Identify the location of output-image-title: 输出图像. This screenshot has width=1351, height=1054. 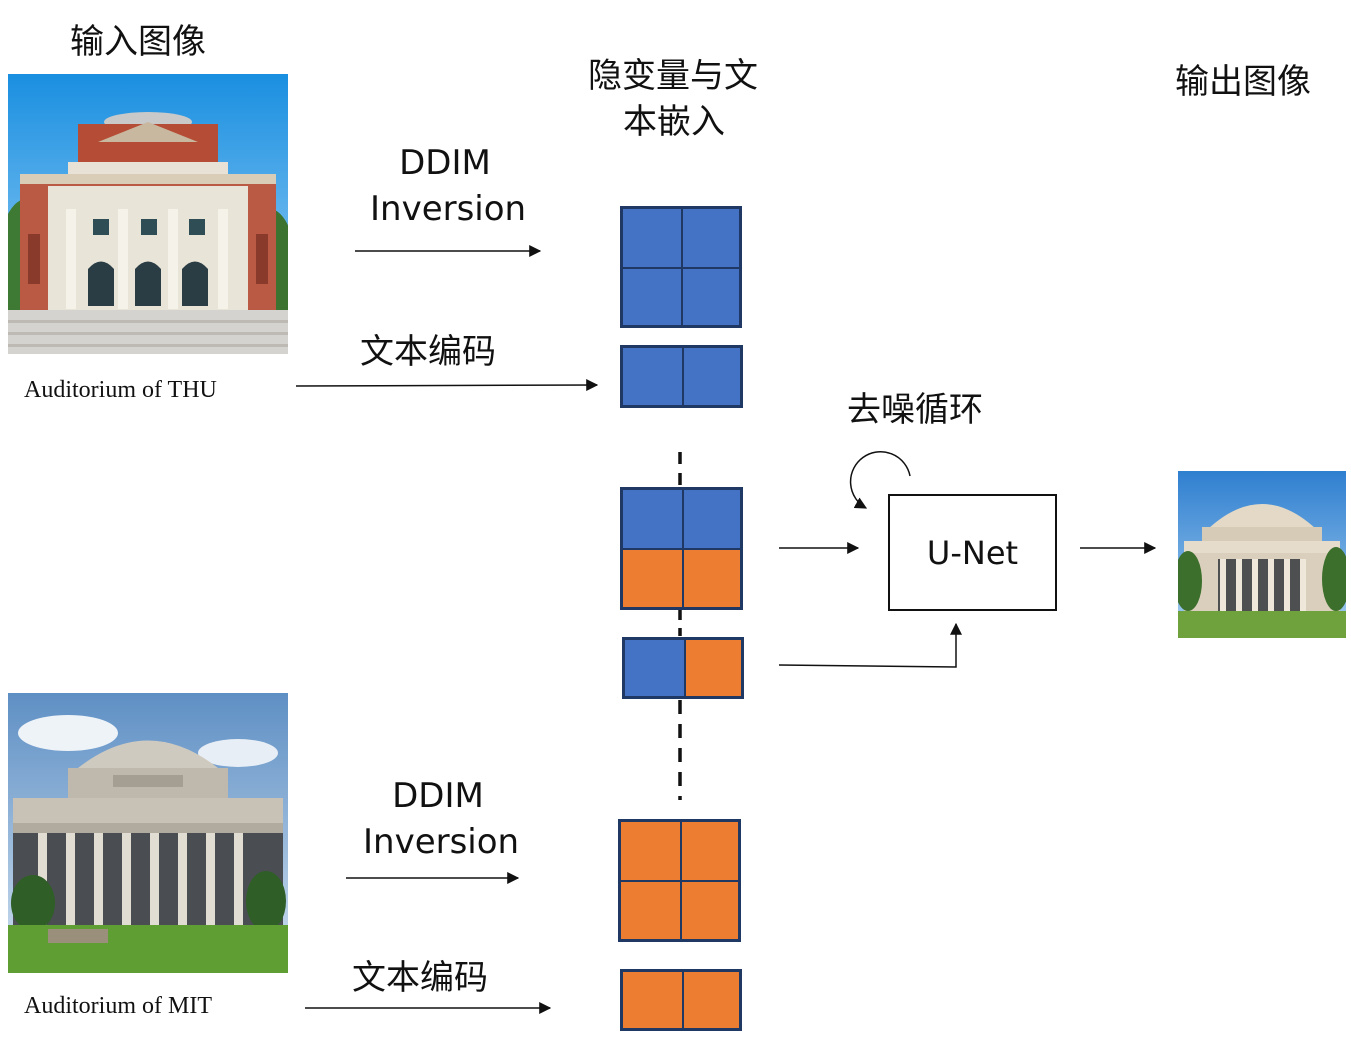
(1243, 82).